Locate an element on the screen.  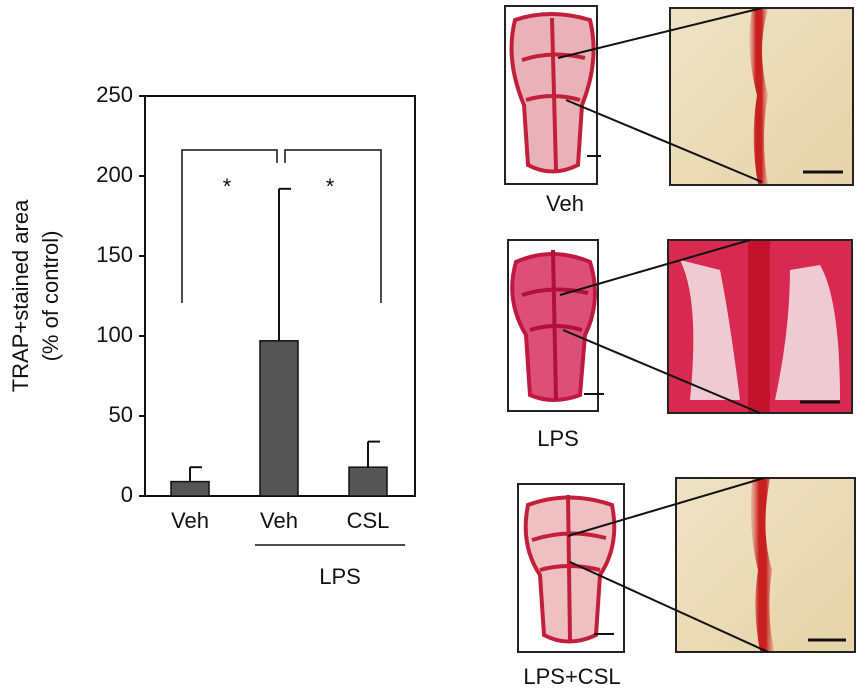
panel-label: LPS+CSL is located at coordinates (571, 676).